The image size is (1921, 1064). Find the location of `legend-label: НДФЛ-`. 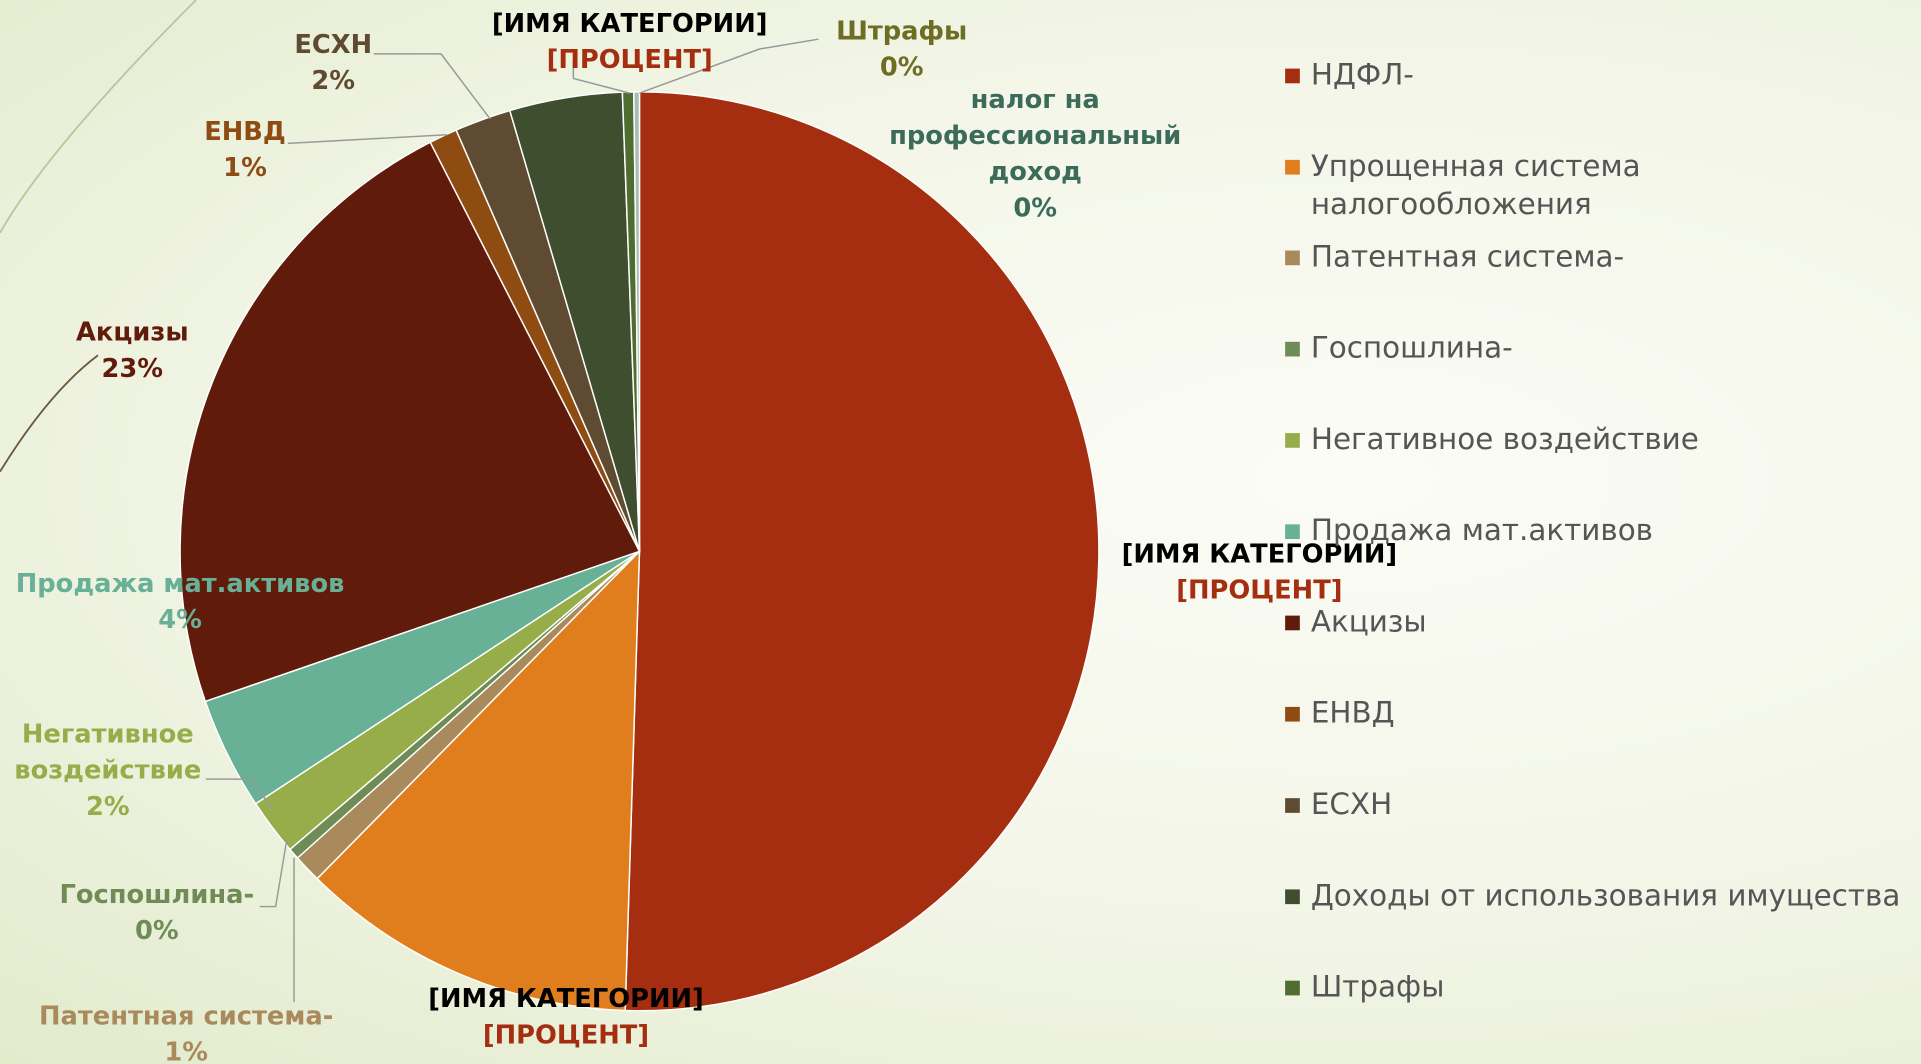

legend-label: НДФЛ- is located at coordinates (1362, 74).